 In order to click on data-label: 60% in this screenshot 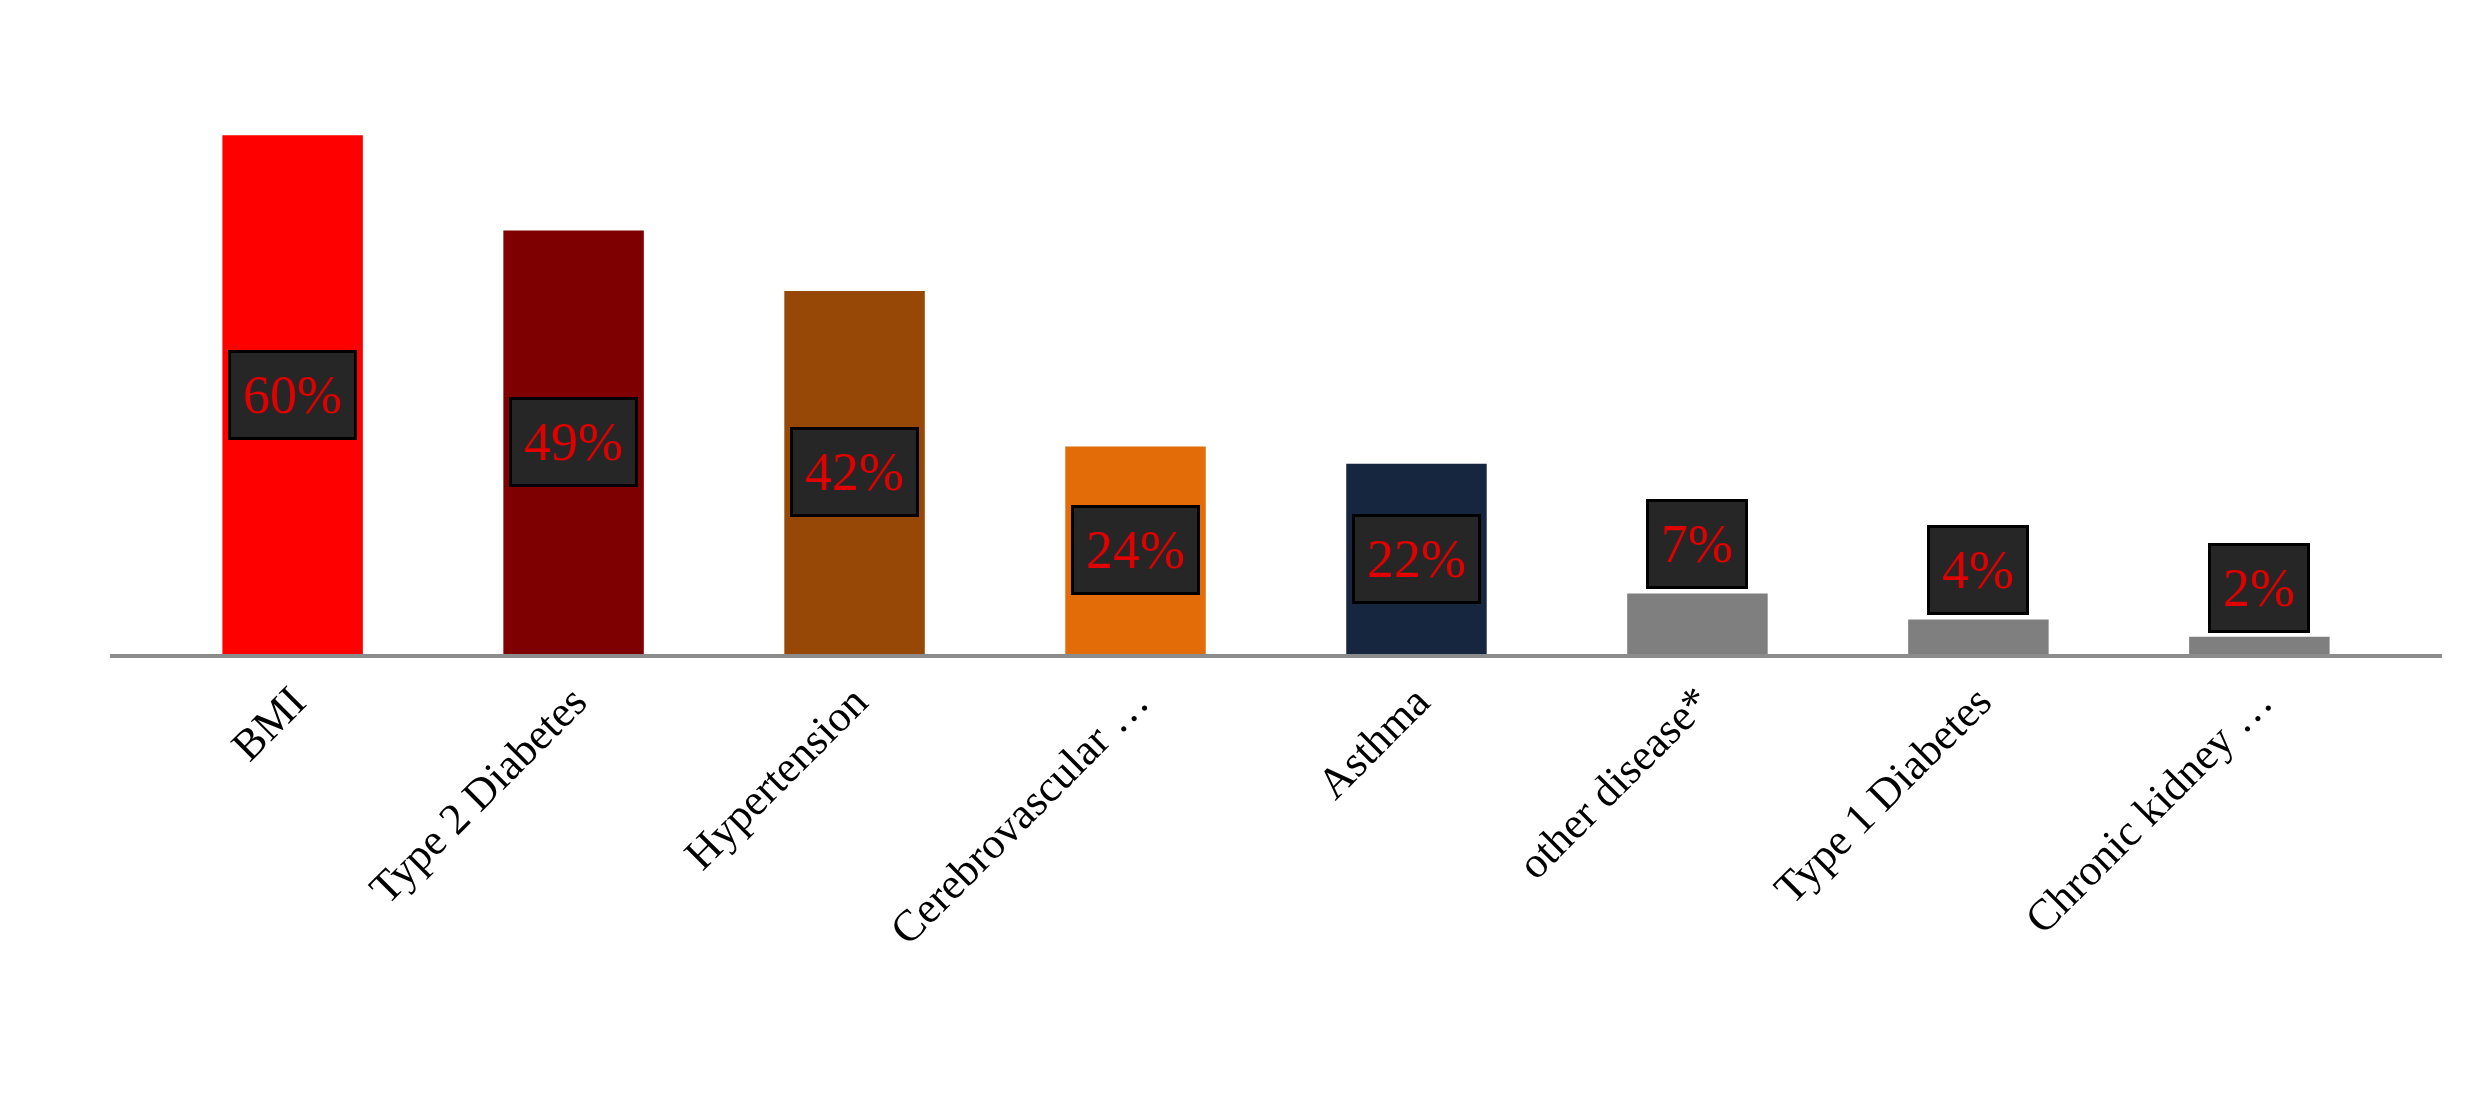, I will do `click(292, 395)`.